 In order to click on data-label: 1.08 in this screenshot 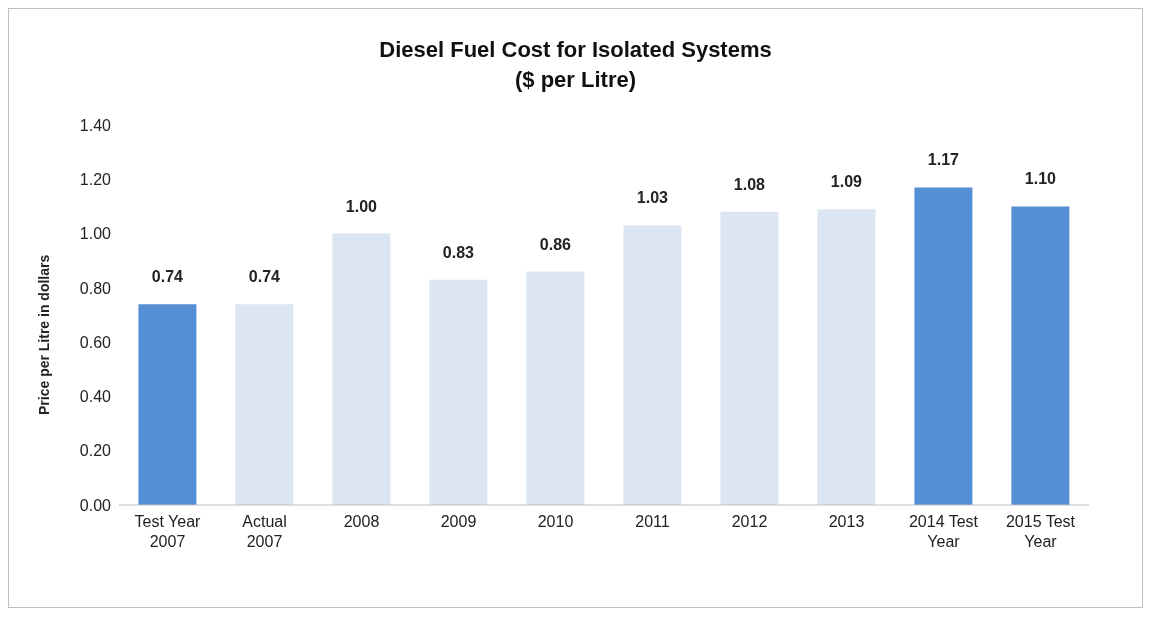, I will do `click(749, 184)`.